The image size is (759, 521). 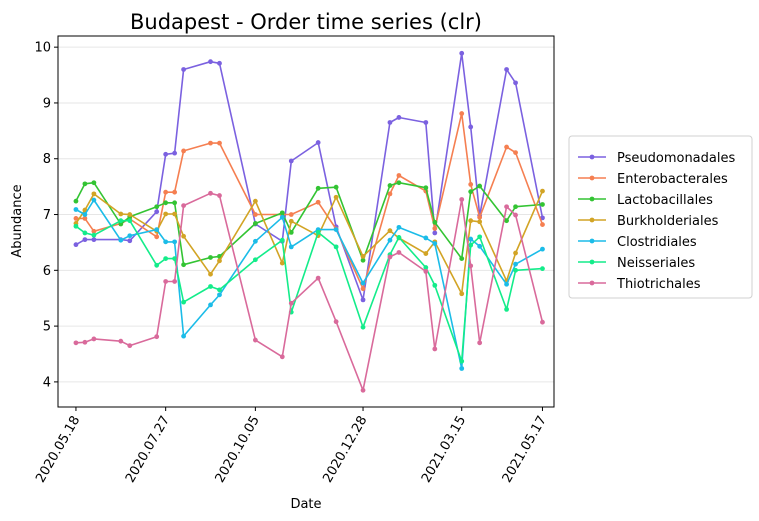 What do you see at coordinates (17, 220) in the screenshot?
I see `y-axis-label: Abundance` at bounding box center [17, 220].